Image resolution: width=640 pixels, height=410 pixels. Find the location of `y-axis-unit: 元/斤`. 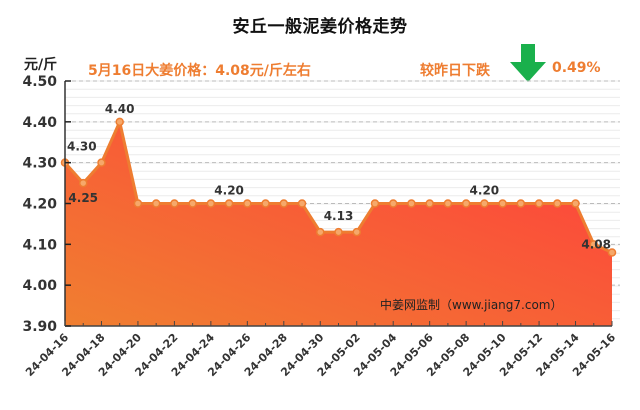

y-axis-unit: 元/斤 is located at coordinates (41, 65).